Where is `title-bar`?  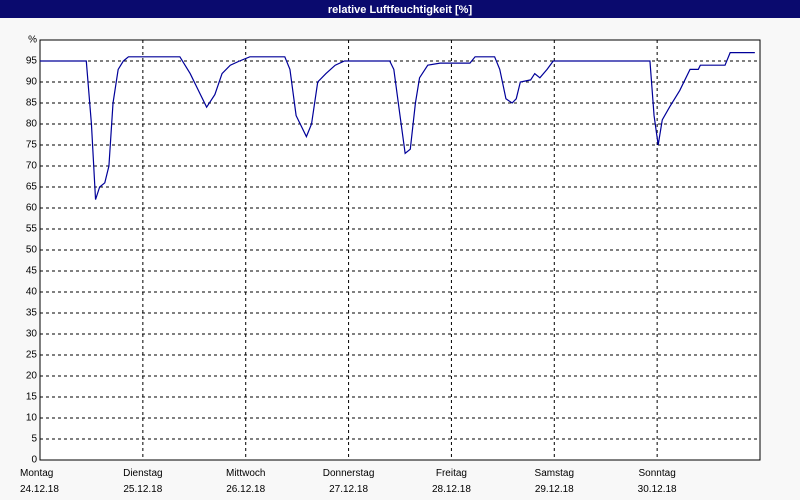 title-bar is located at coordinates (400, 9).